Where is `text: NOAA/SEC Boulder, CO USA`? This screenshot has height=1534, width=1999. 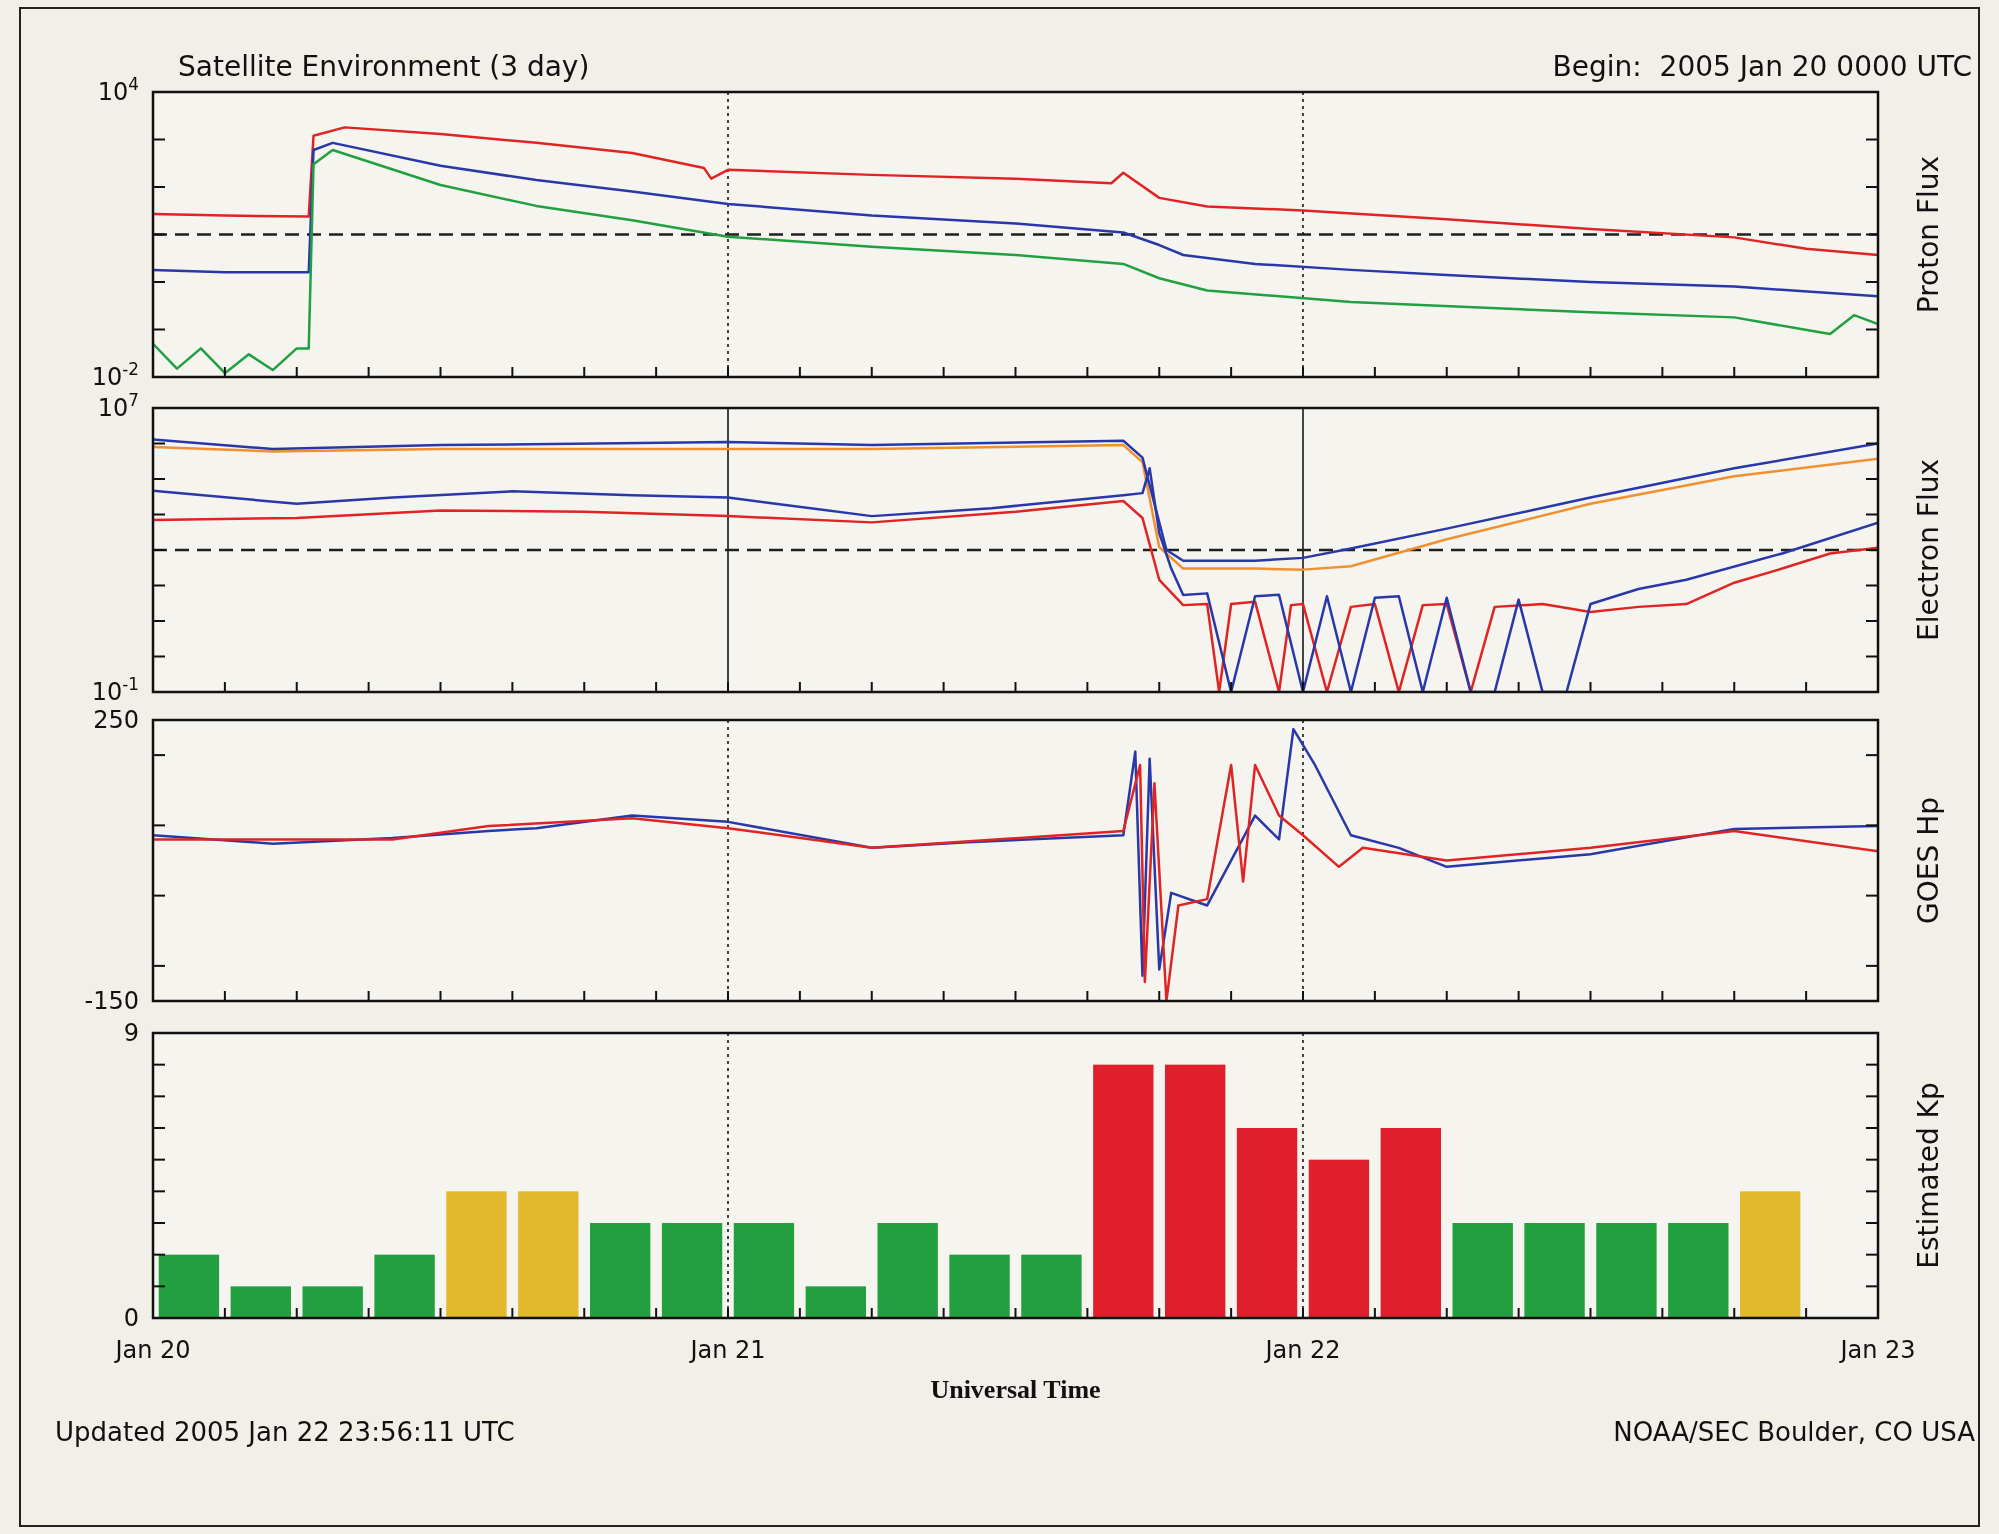
text: NOAA/SEC Boulder, CO USA is located at coordinates (1794, 1432).